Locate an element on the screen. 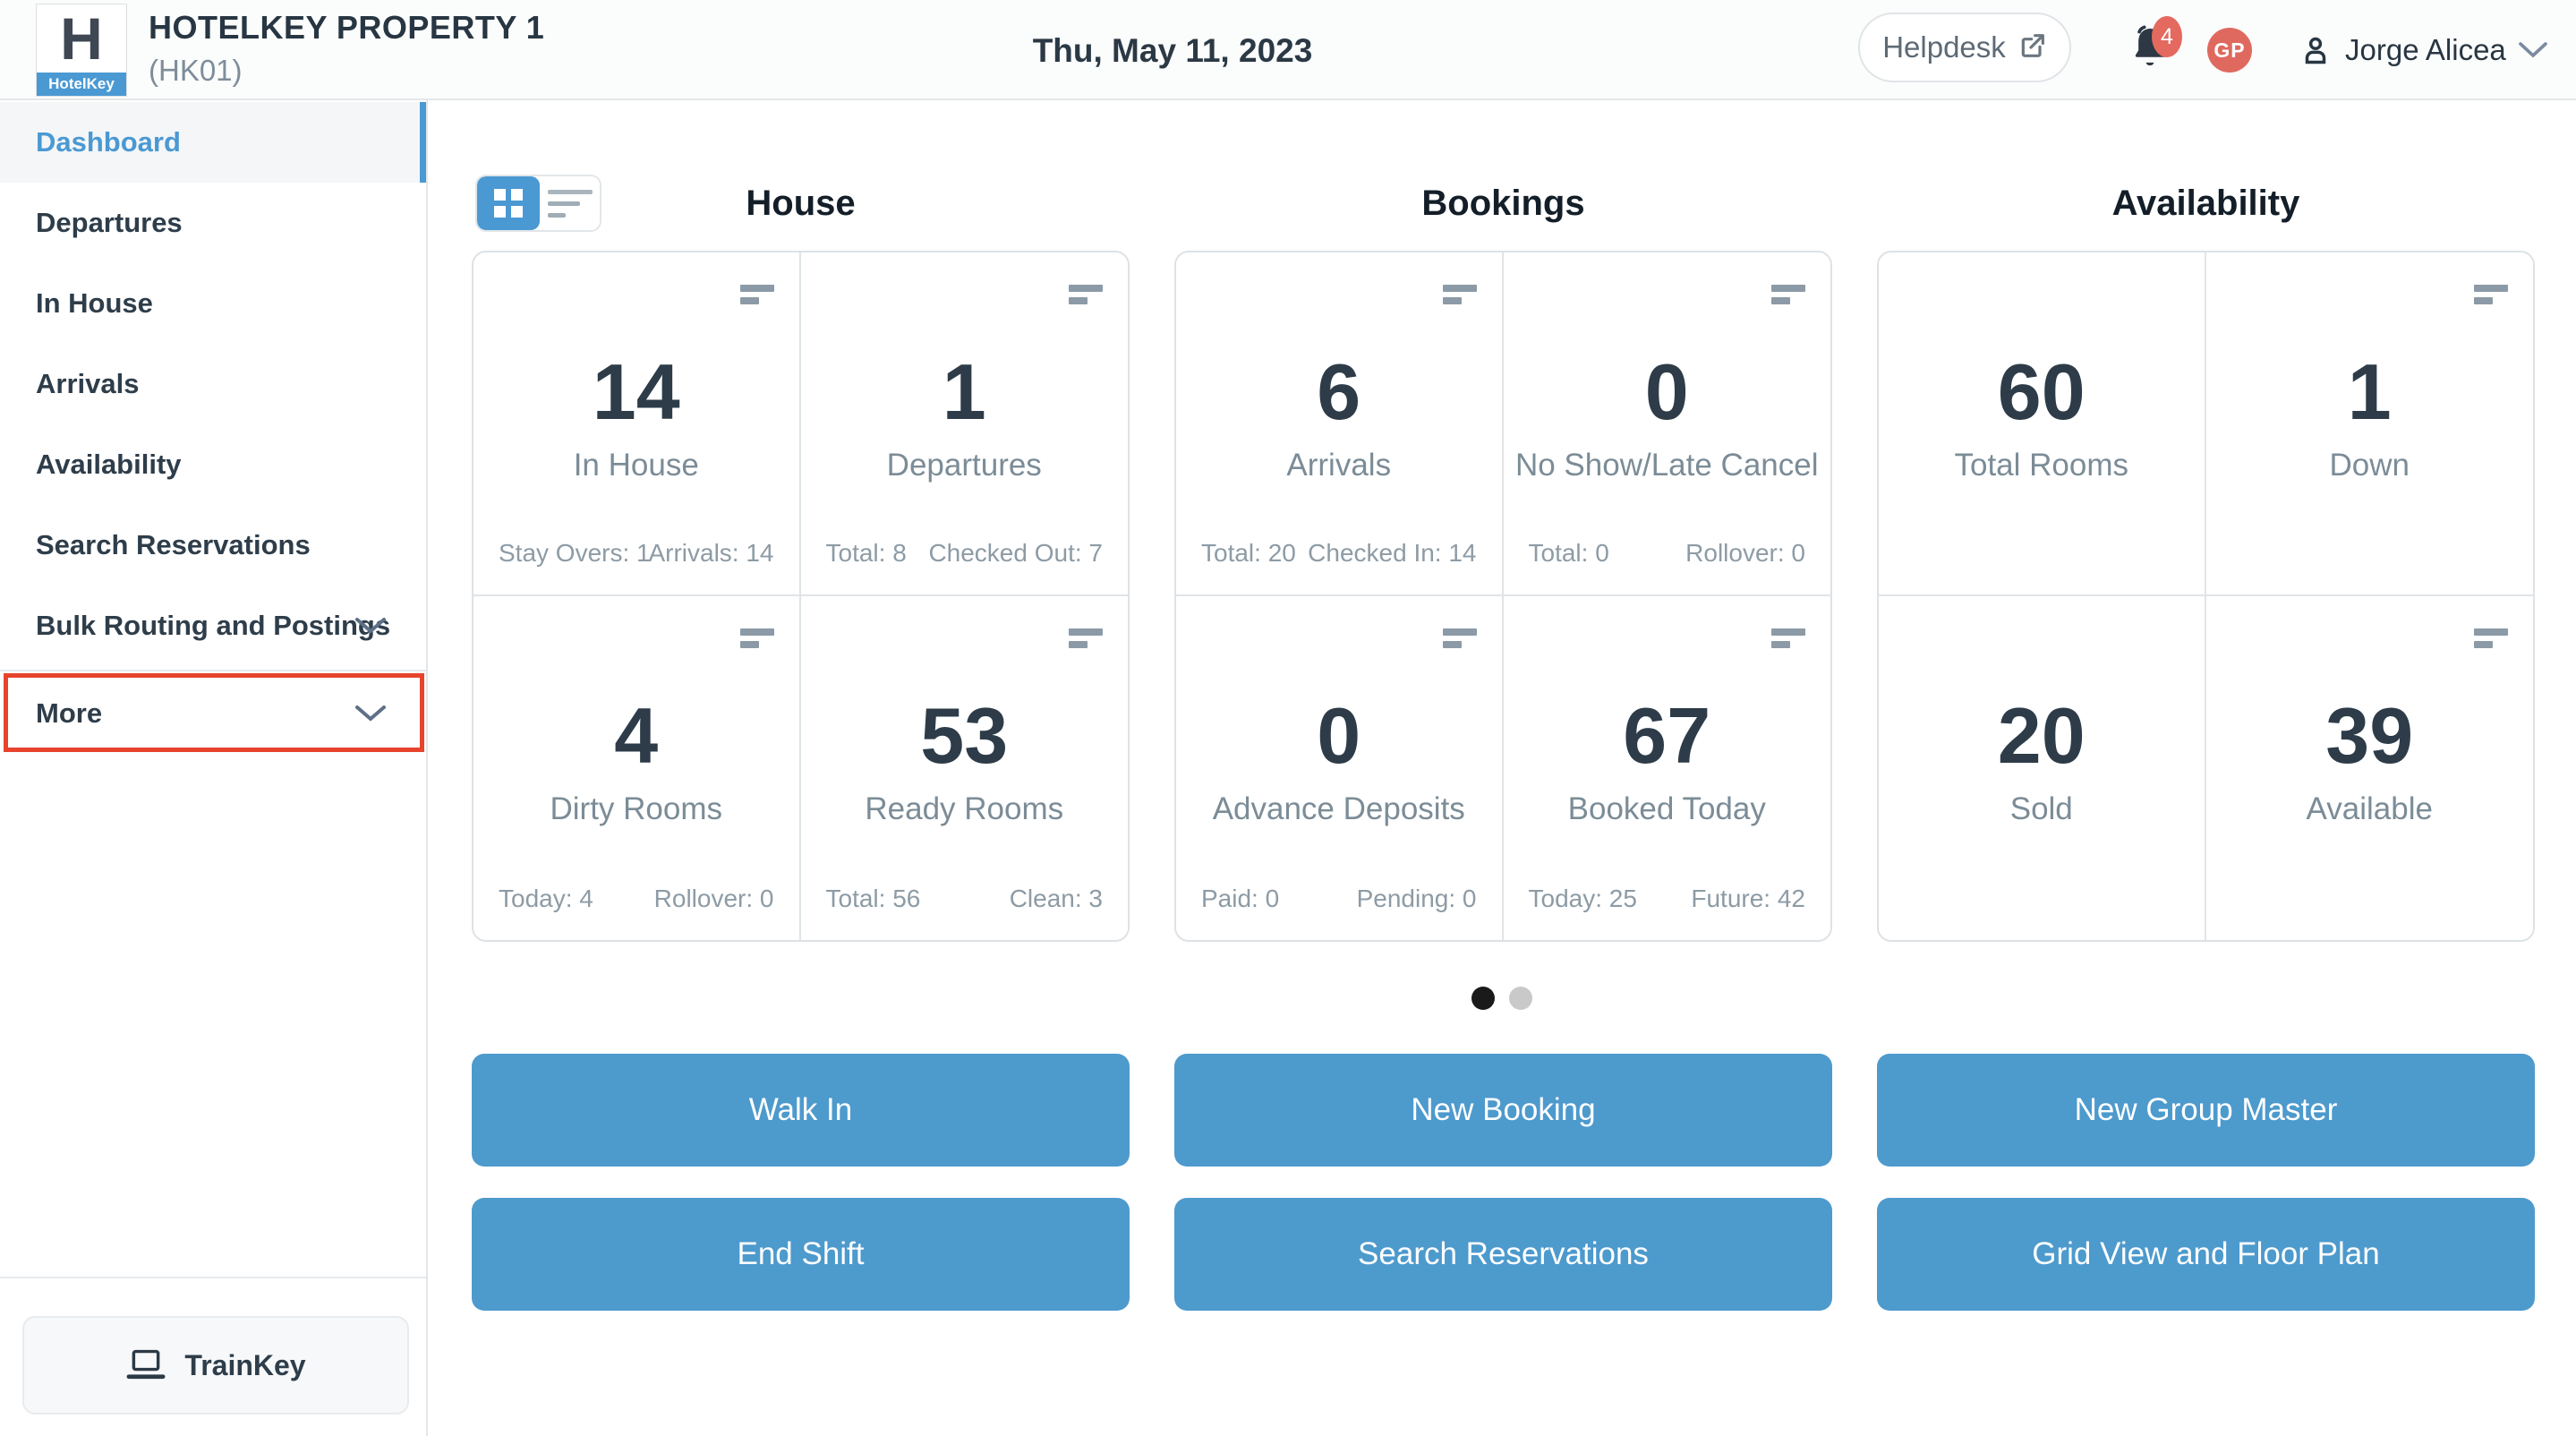 This screenshot has height=1436, width=2576. grid-view-button is located at coordinates (508, 203).